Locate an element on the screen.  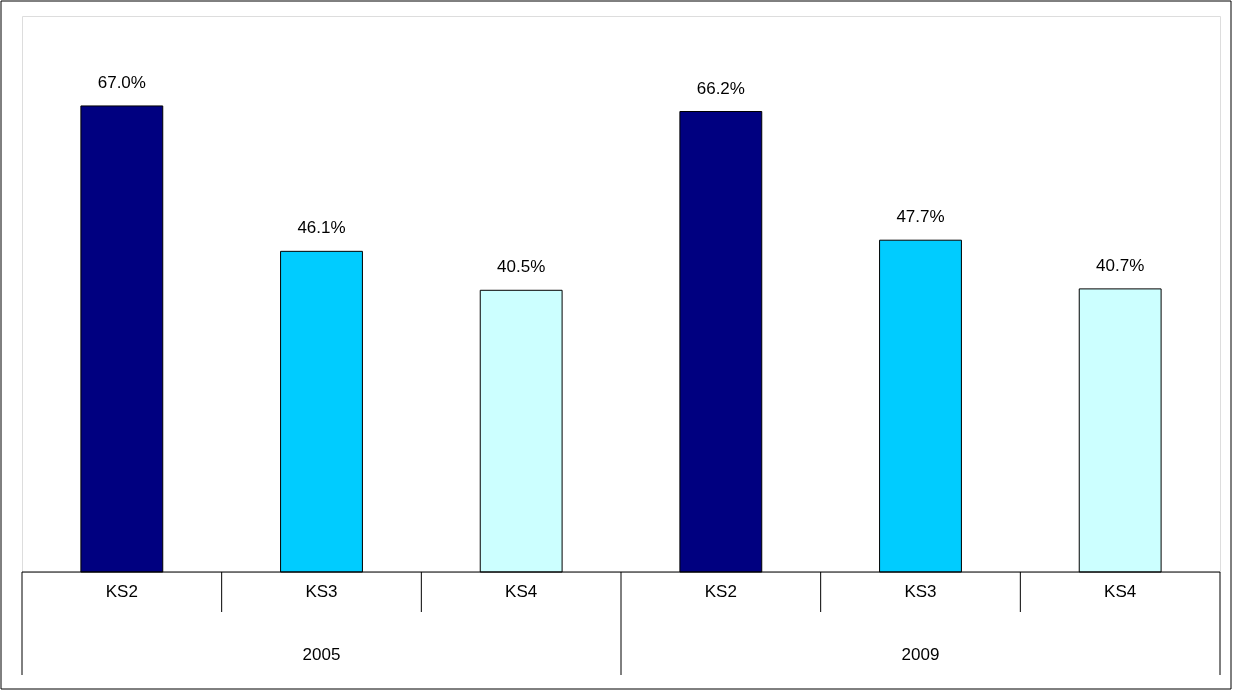
text: 2005 is located at coordinates (321, 654).